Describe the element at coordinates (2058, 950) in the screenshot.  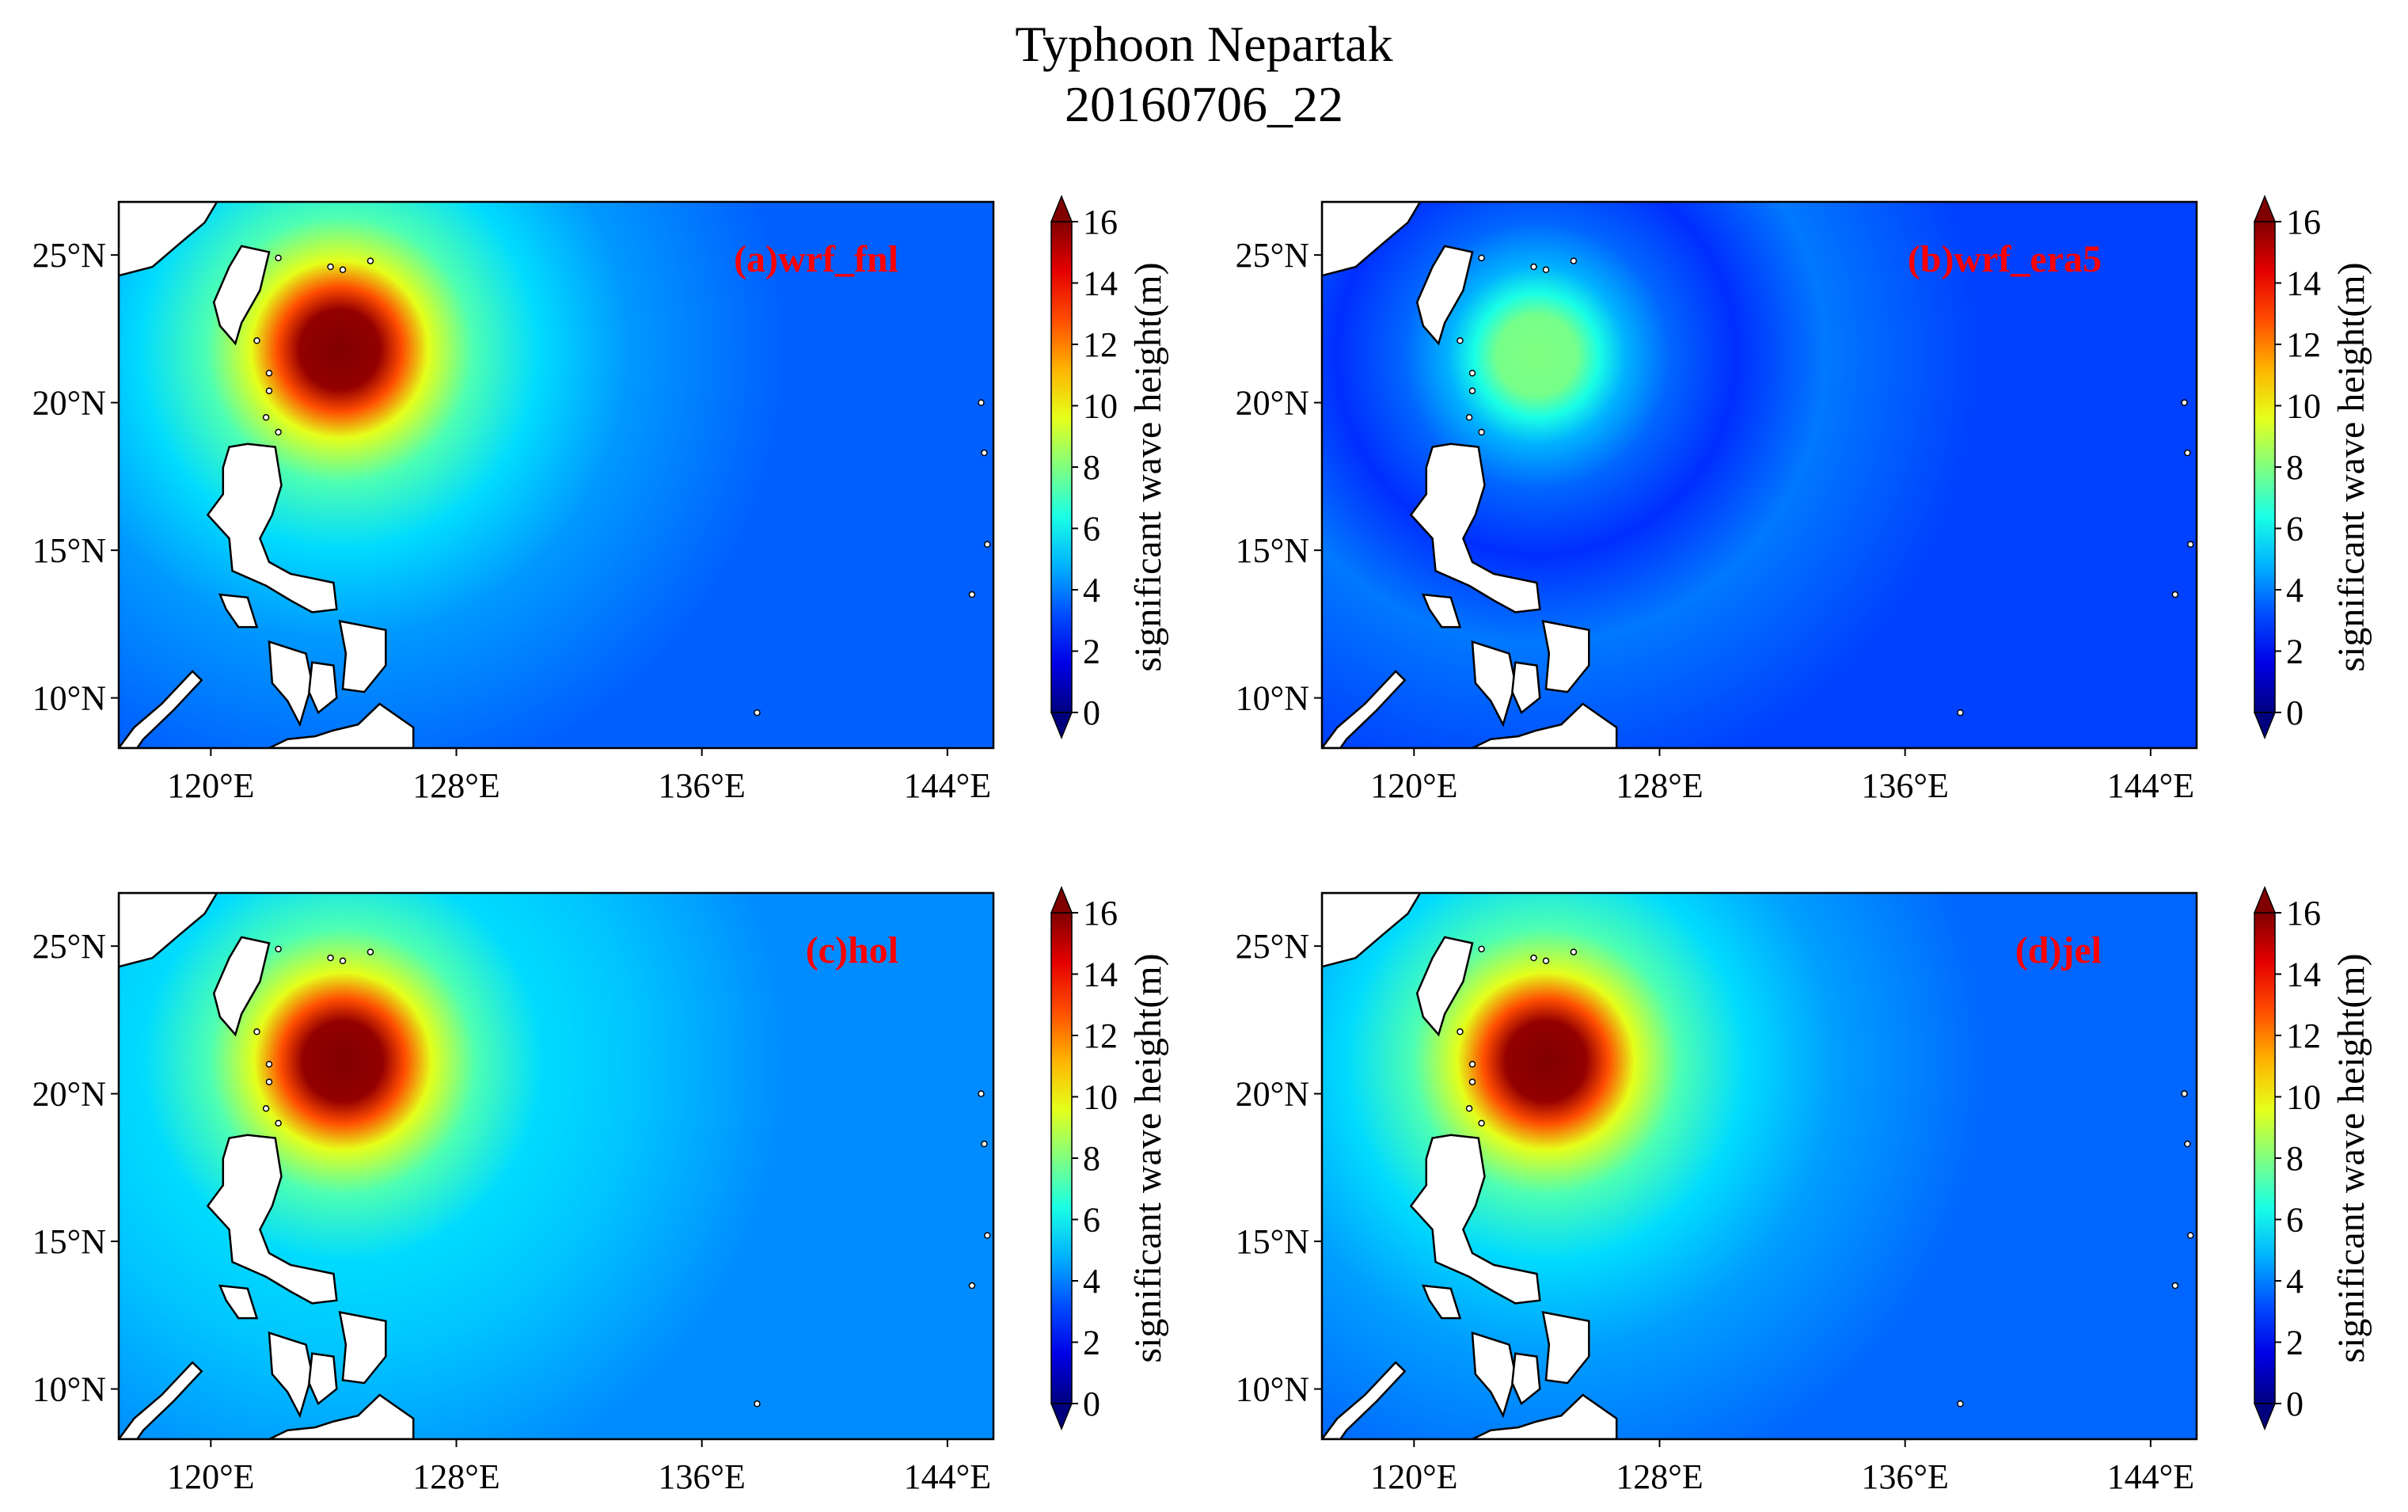
I see `panel-label: (d)jel` at that location.